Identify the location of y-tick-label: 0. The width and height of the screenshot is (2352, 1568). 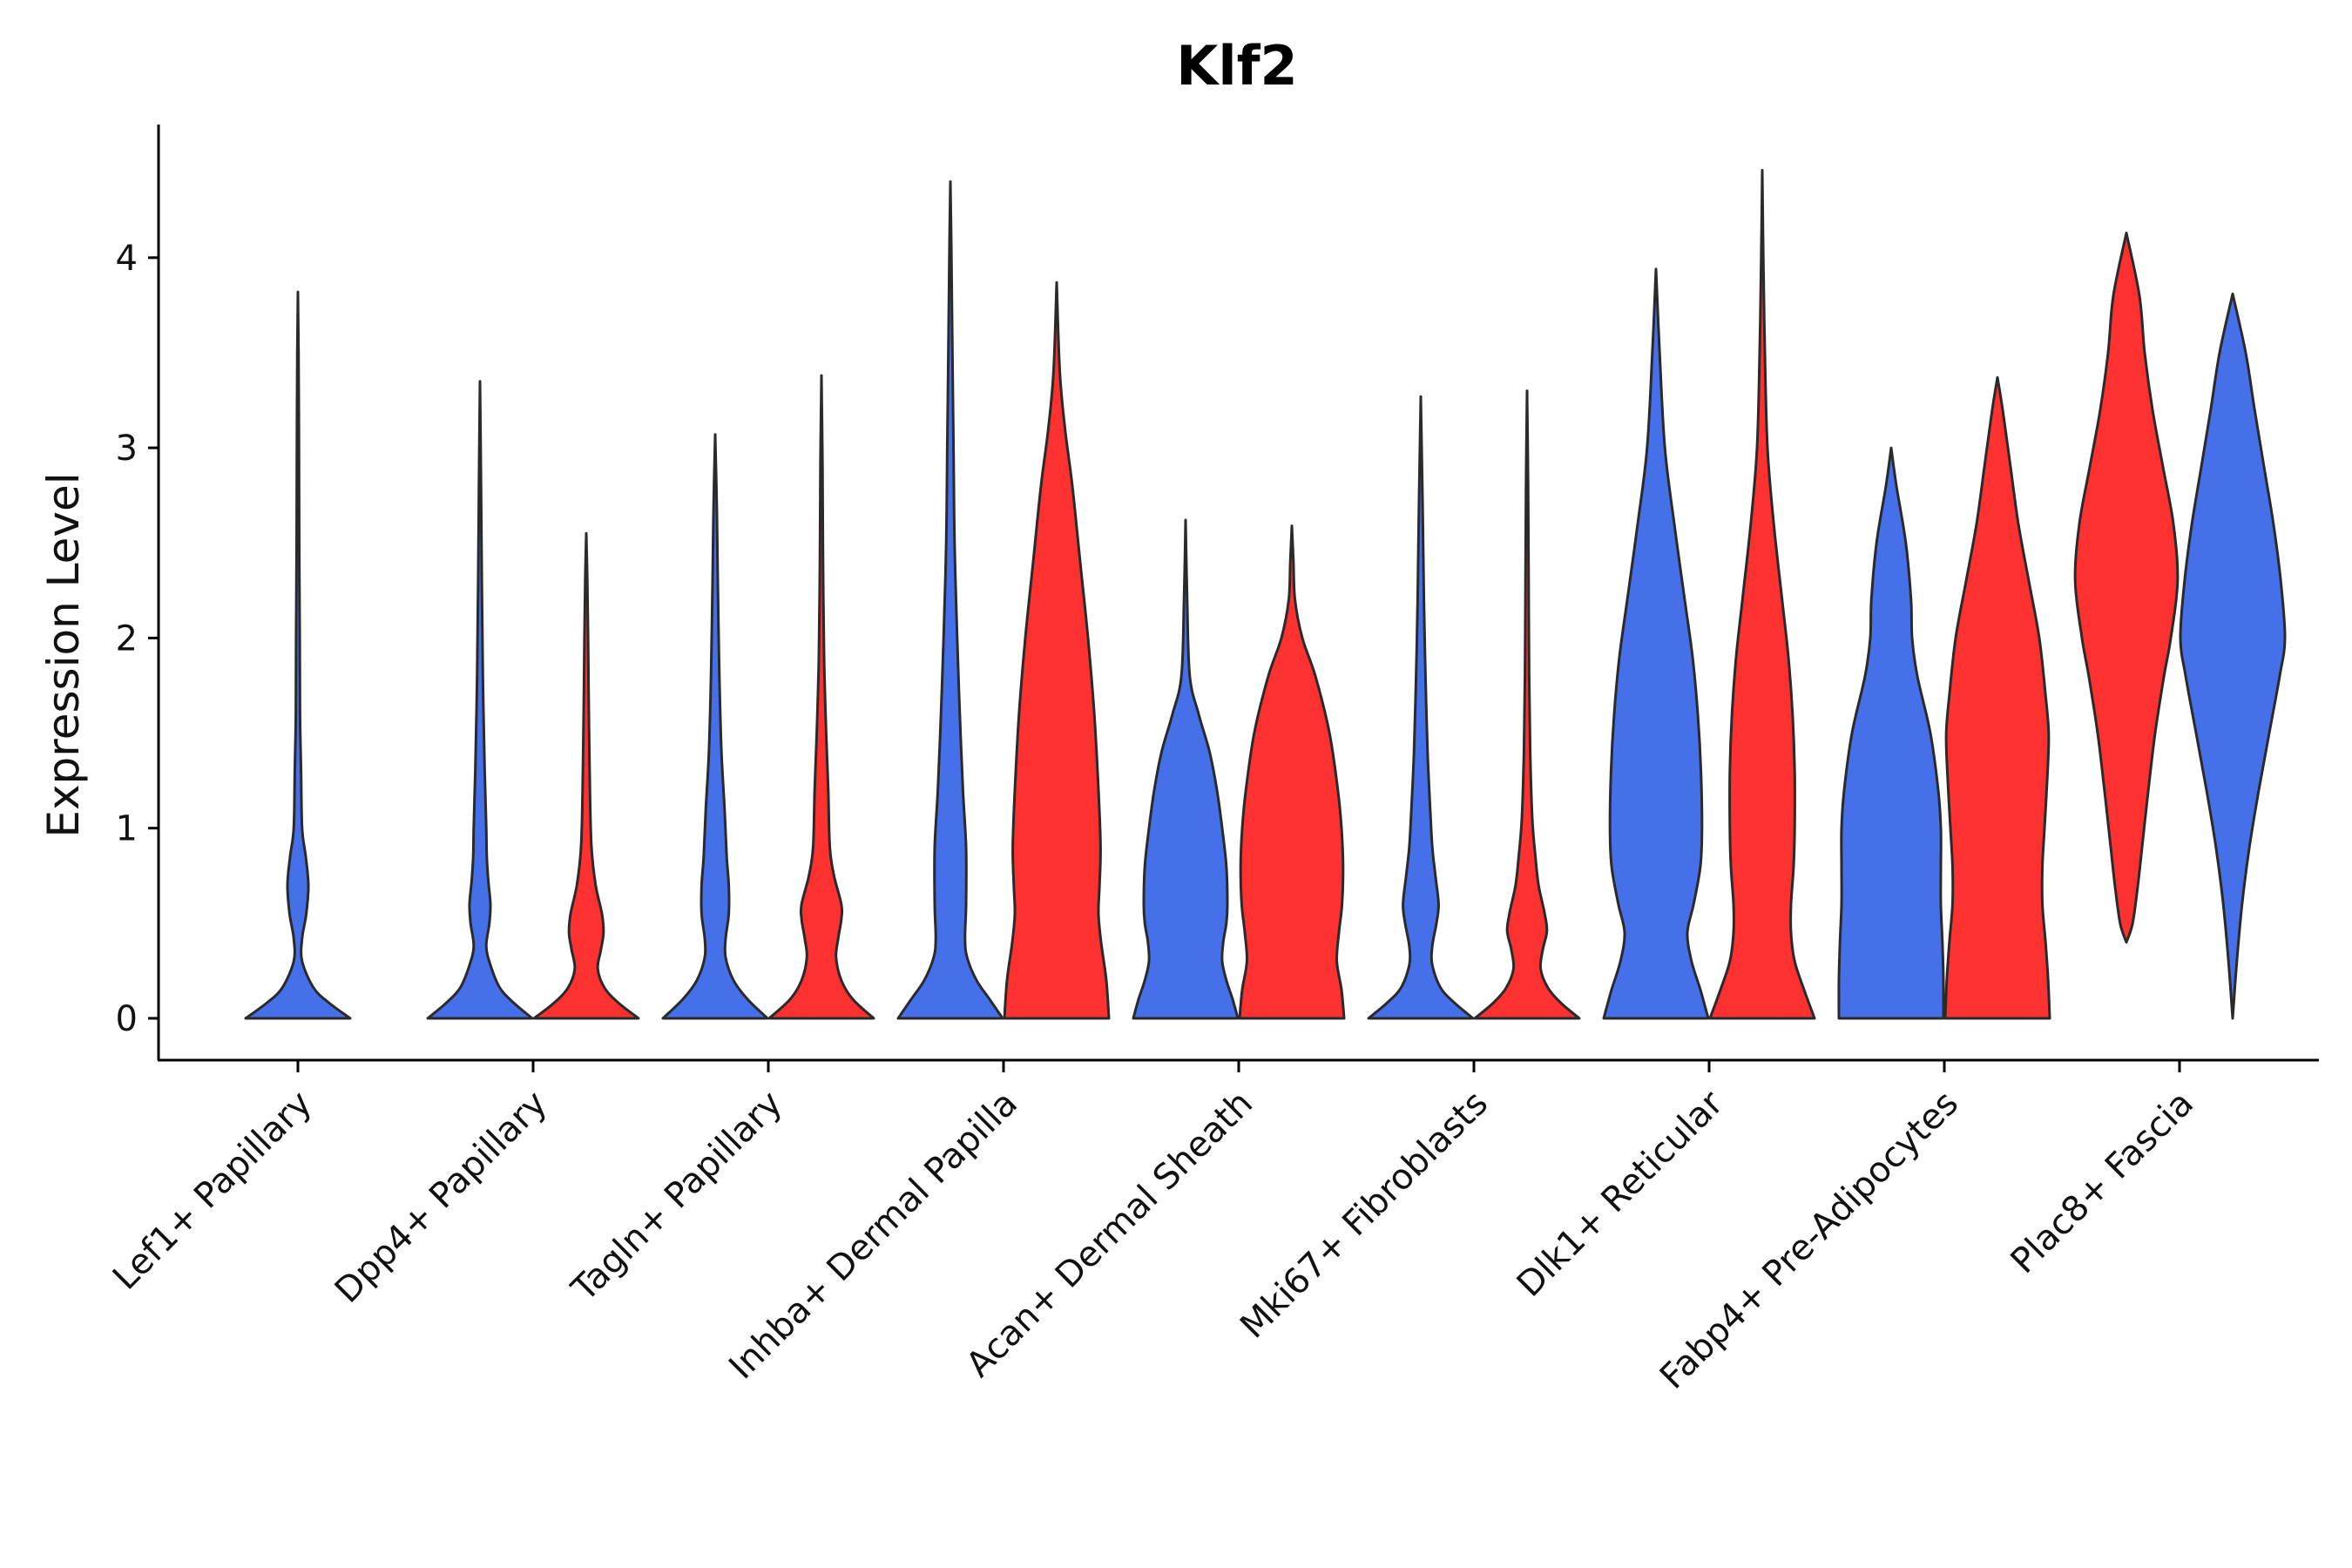
(127, 1019).